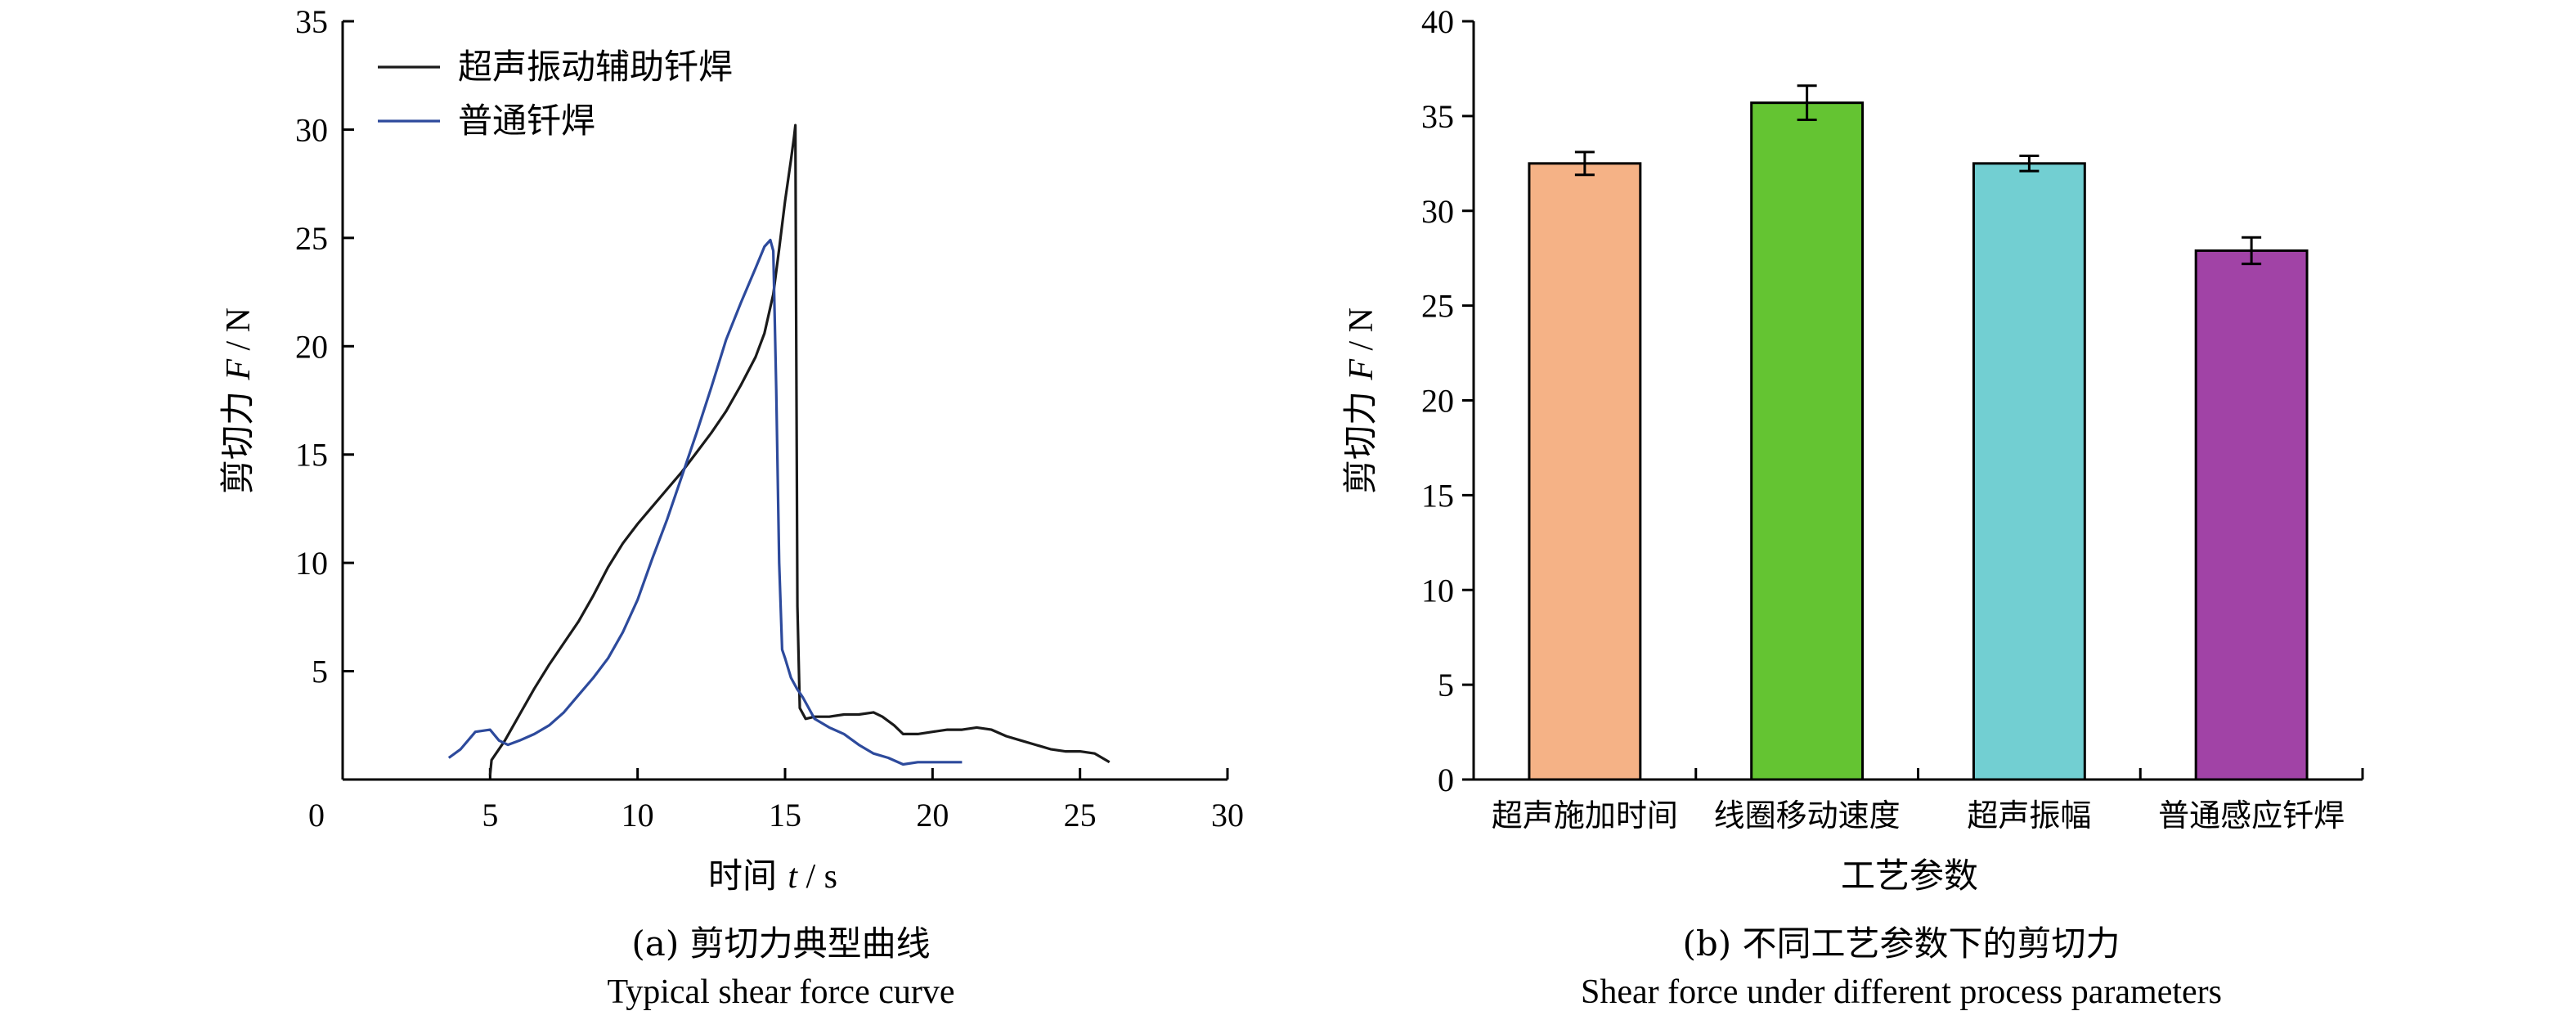  What do you see at coordinates (1228, 816) in the screenshot?
I see `x-tick-label: 30` at bounding box center [1228, 816].